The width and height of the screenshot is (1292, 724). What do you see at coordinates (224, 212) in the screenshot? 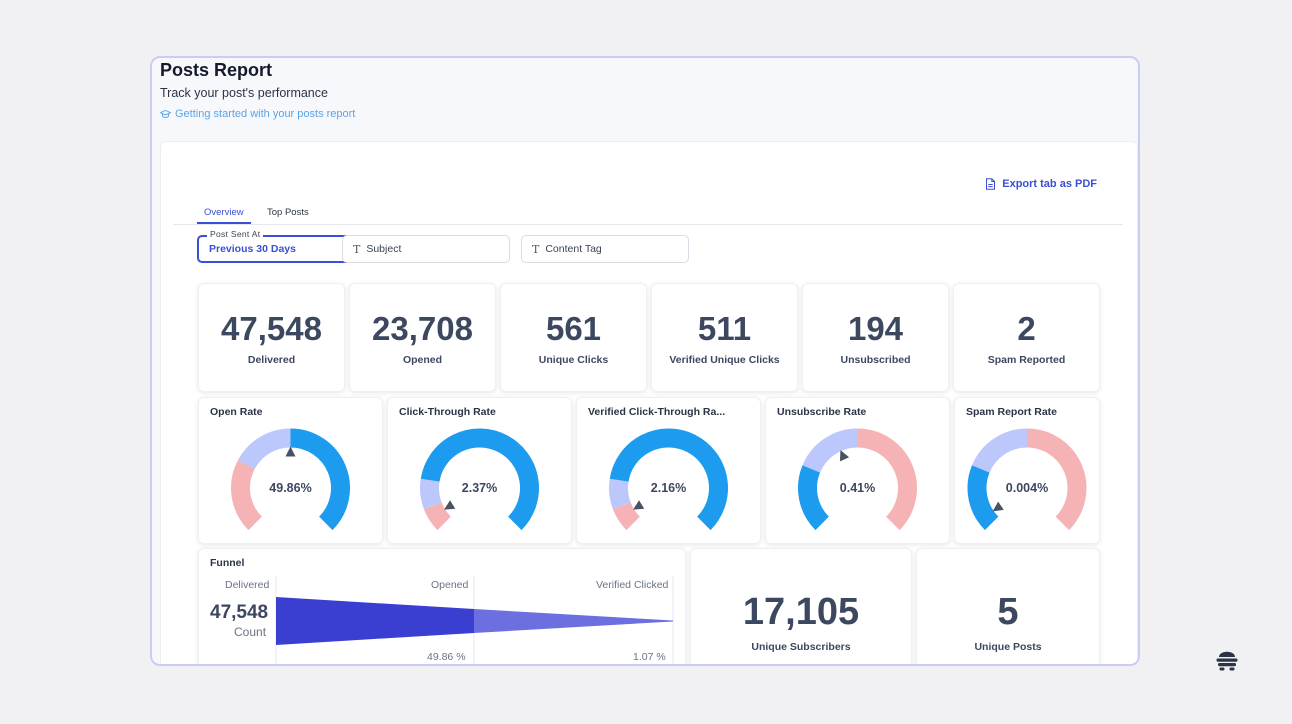
I see `tab-overview: Overview` at bounding box center [224, 212].